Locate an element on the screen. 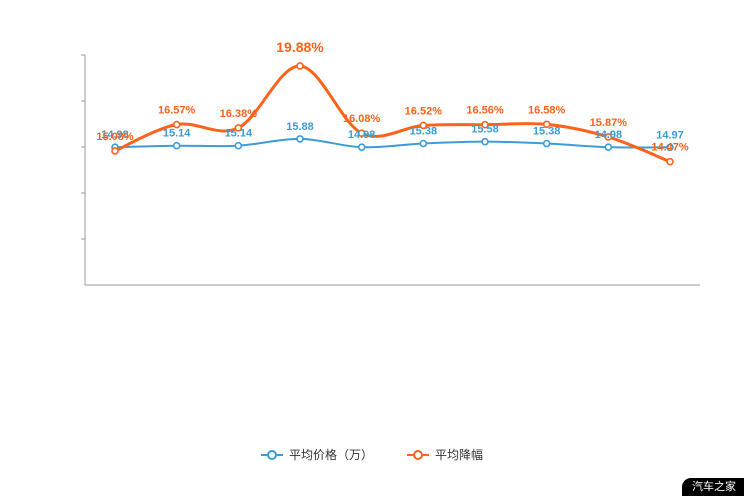  data-point-label: 16.57% is located at coordinates (177, 111).